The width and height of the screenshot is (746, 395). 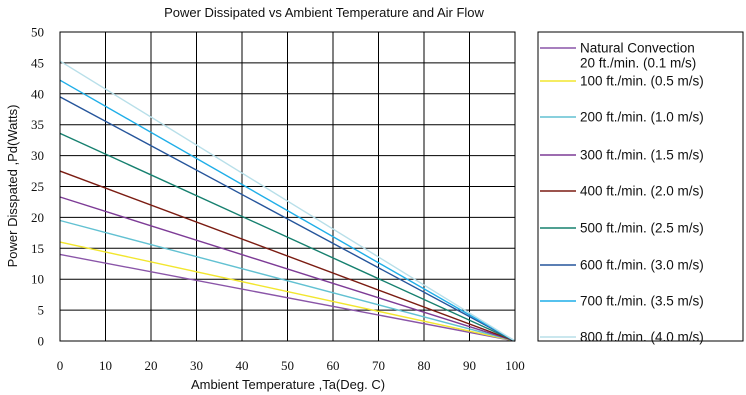 I want to click on y-tick-label: 25, so click(x=37, y=186).